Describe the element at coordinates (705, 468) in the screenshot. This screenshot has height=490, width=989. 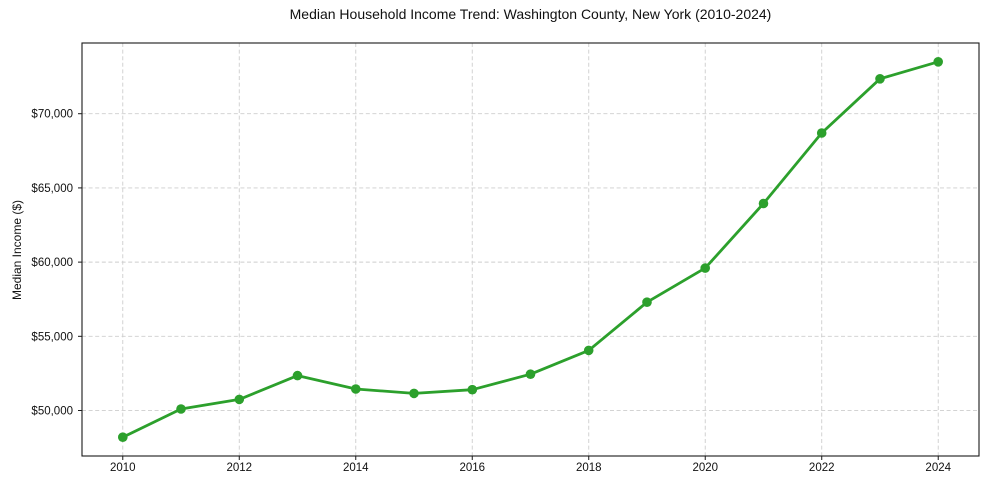
I see `x-tick-label: 2020` at that location.